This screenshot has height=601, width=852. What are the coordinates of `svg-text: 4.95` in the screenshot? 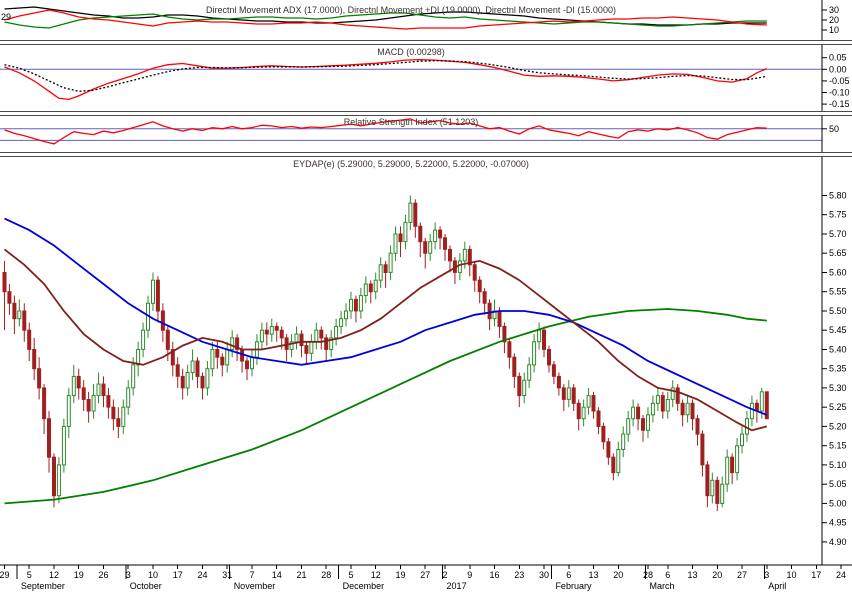 It's located at (838, 523).